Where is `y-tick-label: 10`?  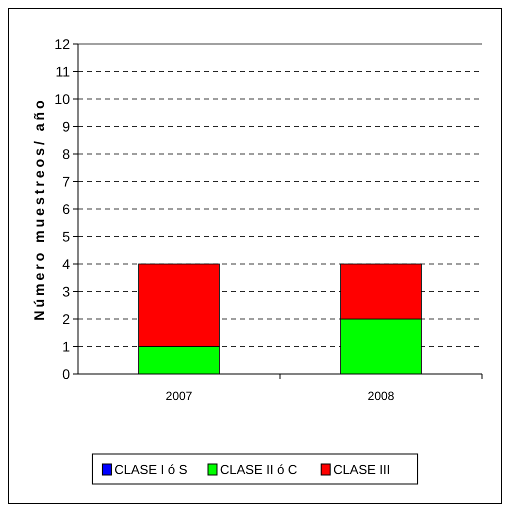 y-tick-label: 10 is located at coordinates (62, 98).